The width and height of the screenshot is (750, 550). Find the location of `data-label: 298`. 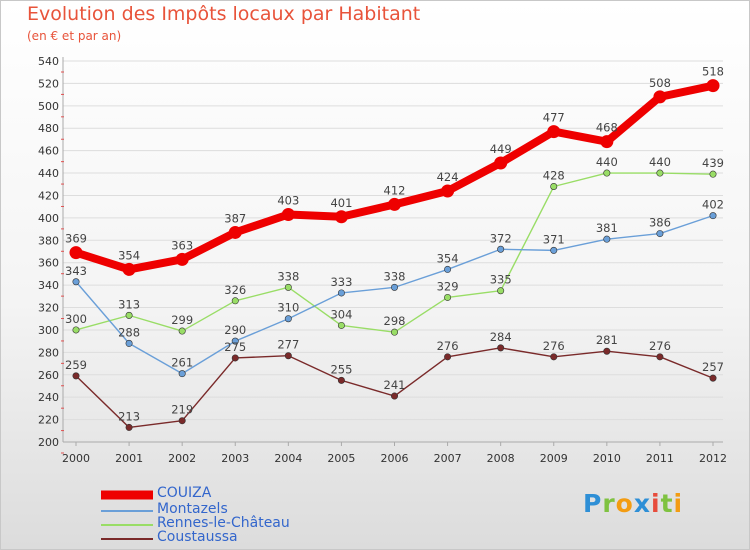

data-label: 298 is located at coordinates (395, 321).